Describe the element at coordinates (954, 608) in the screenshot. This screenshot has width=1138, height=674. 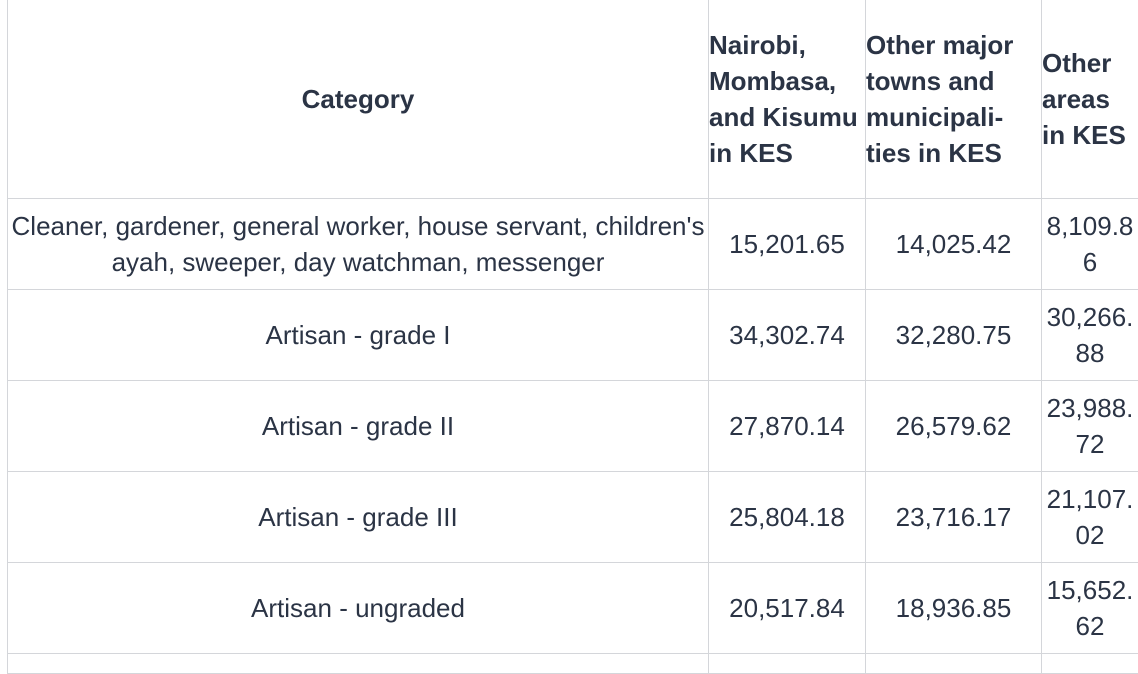
I see `cell-towns: 18,936.85` at that location.